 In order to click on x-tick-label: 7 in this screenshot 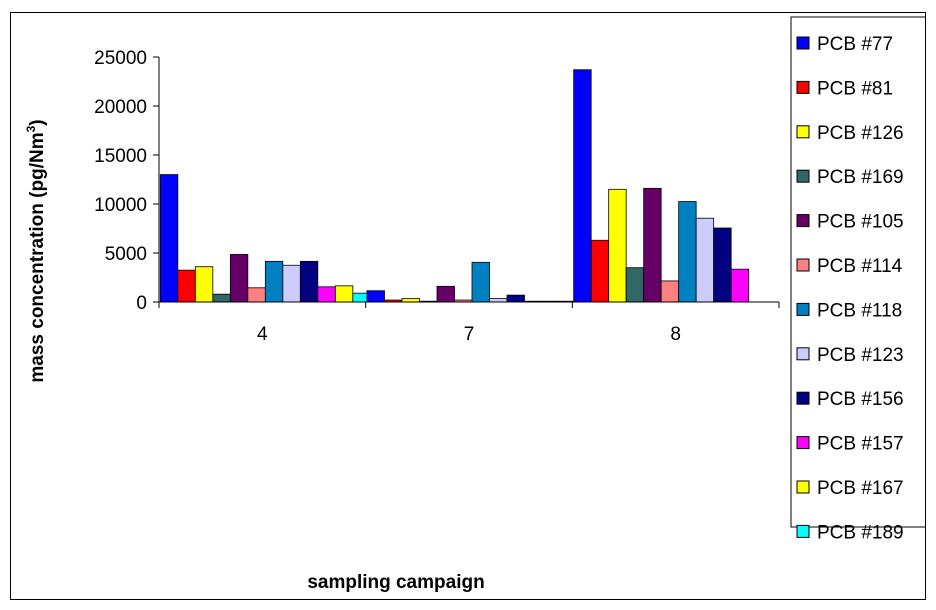, I will do `click(469, 334)`.